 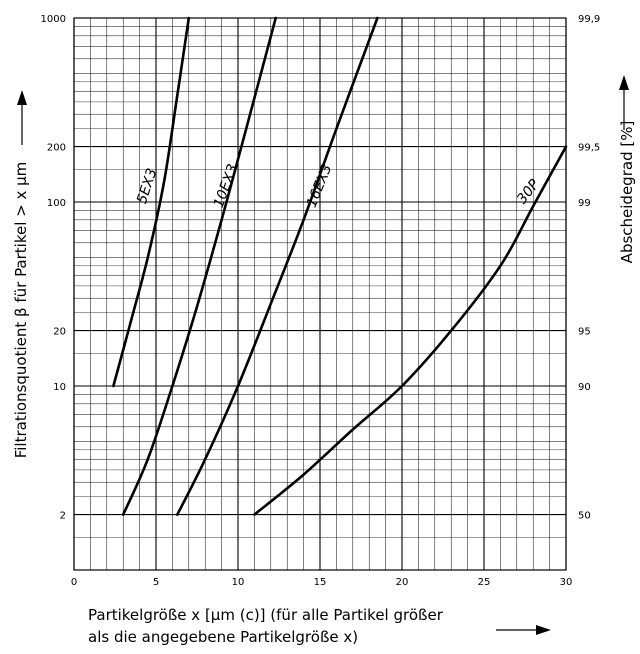 I want to click on y-tick-label: 100, so click(x=56, y=203).